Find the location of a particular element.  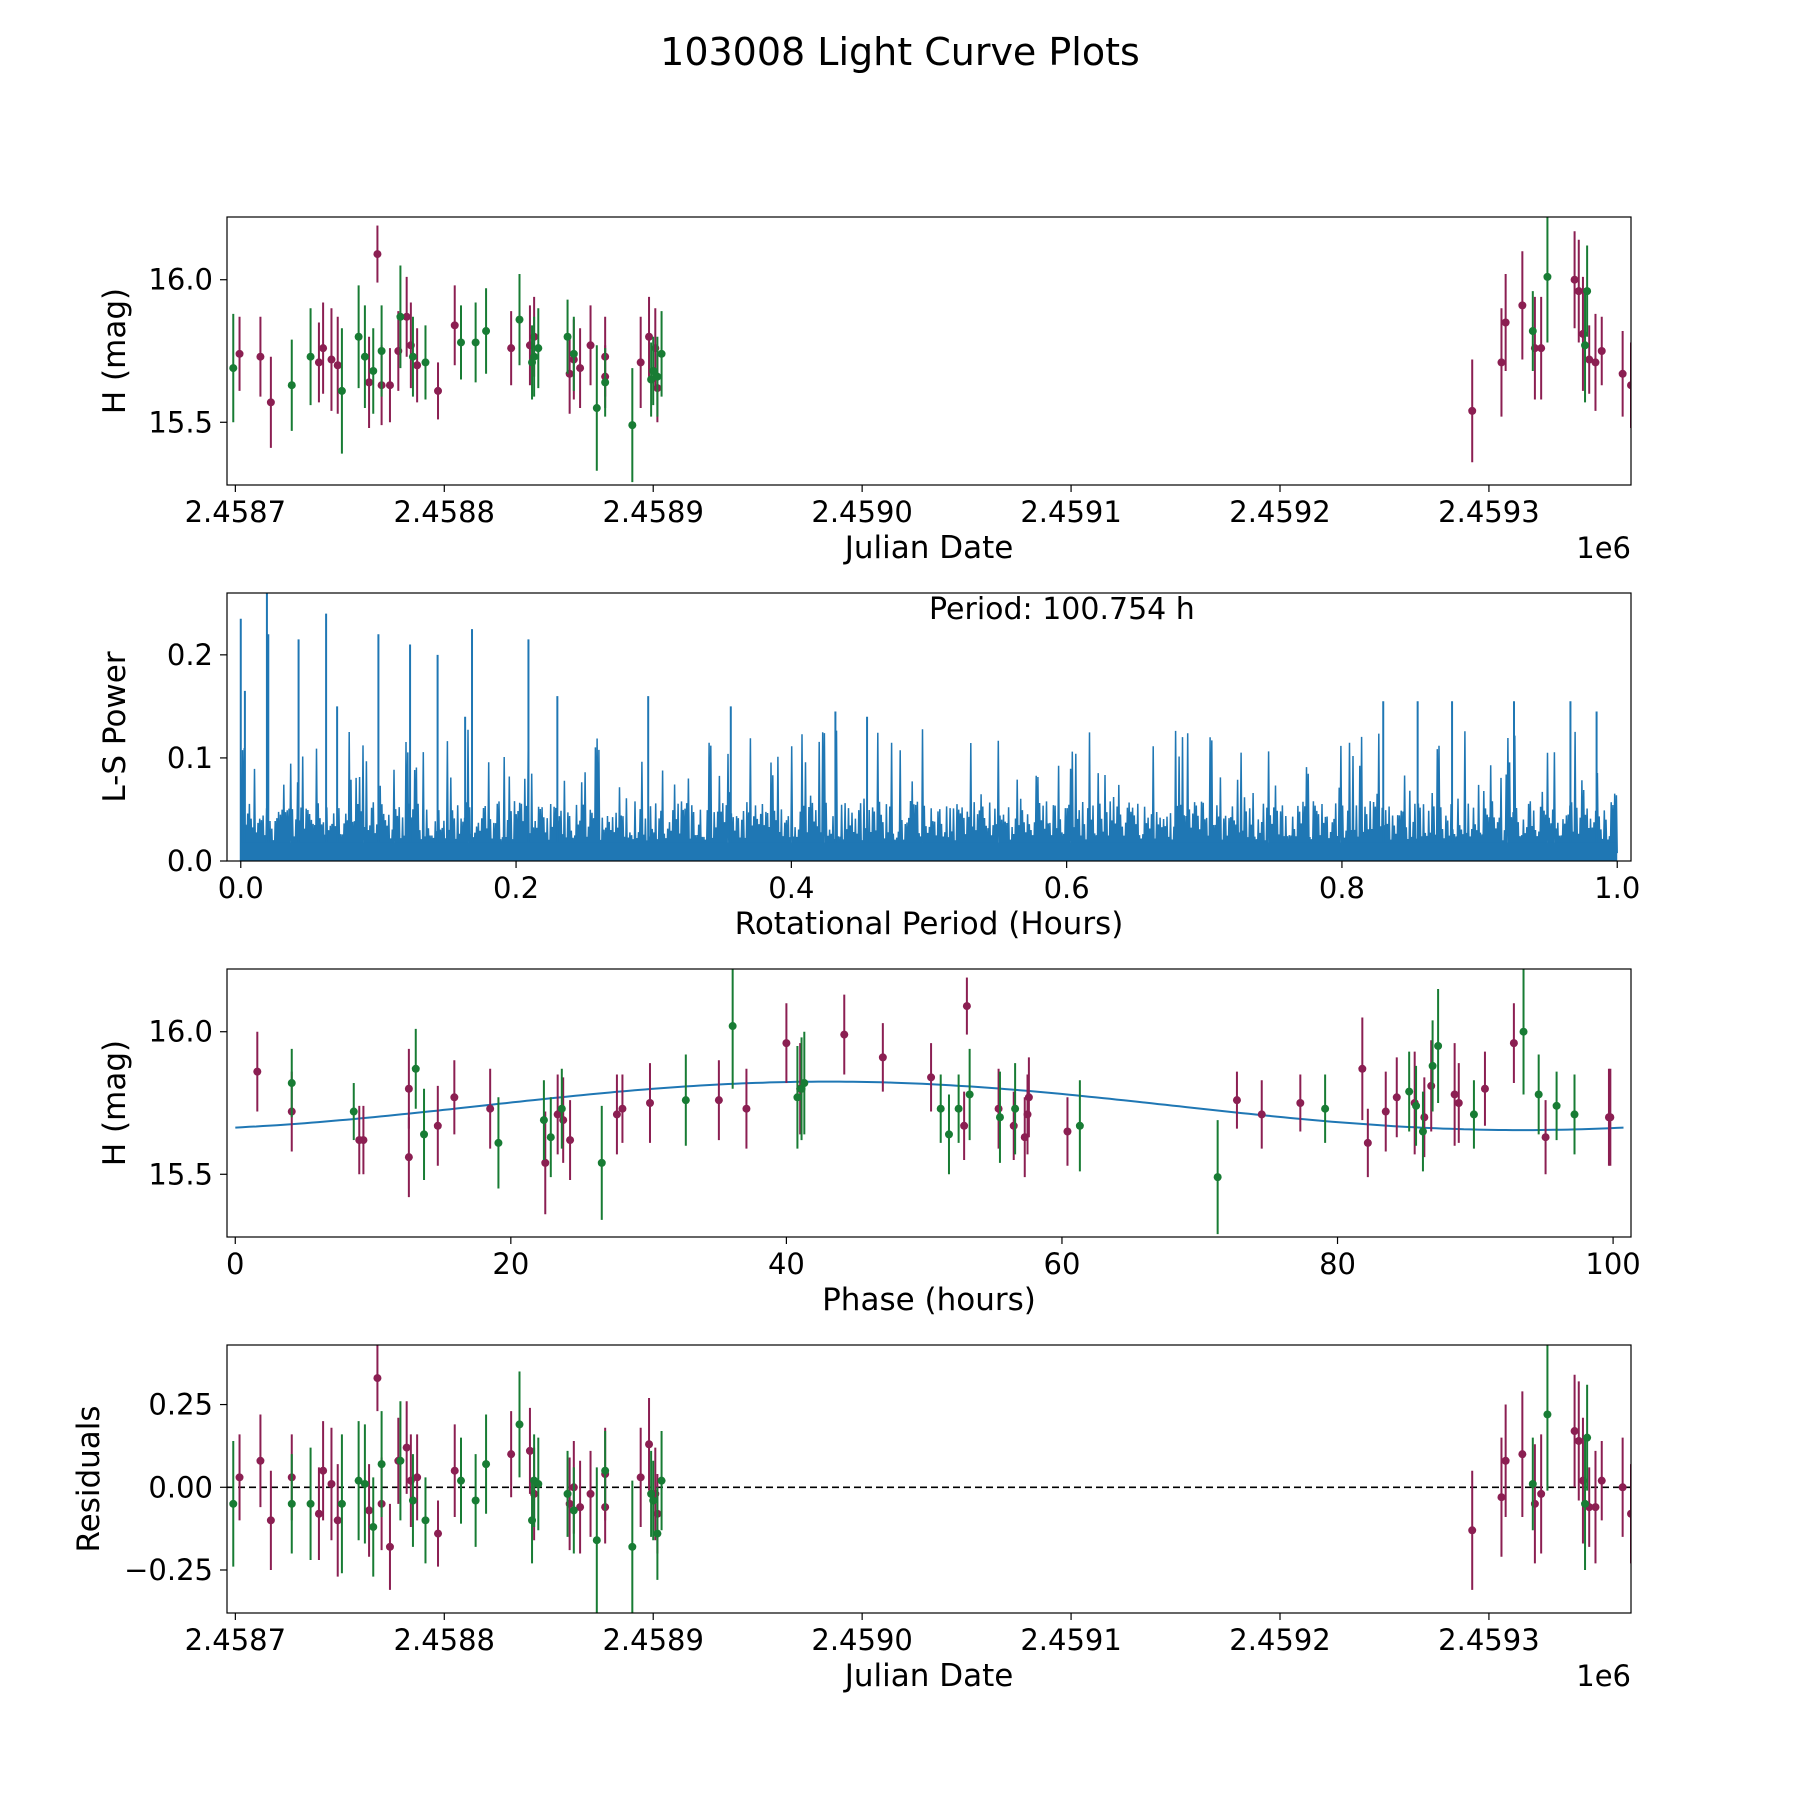

x-tick-label: 2.4591 is located at coordinates (1070, 512).